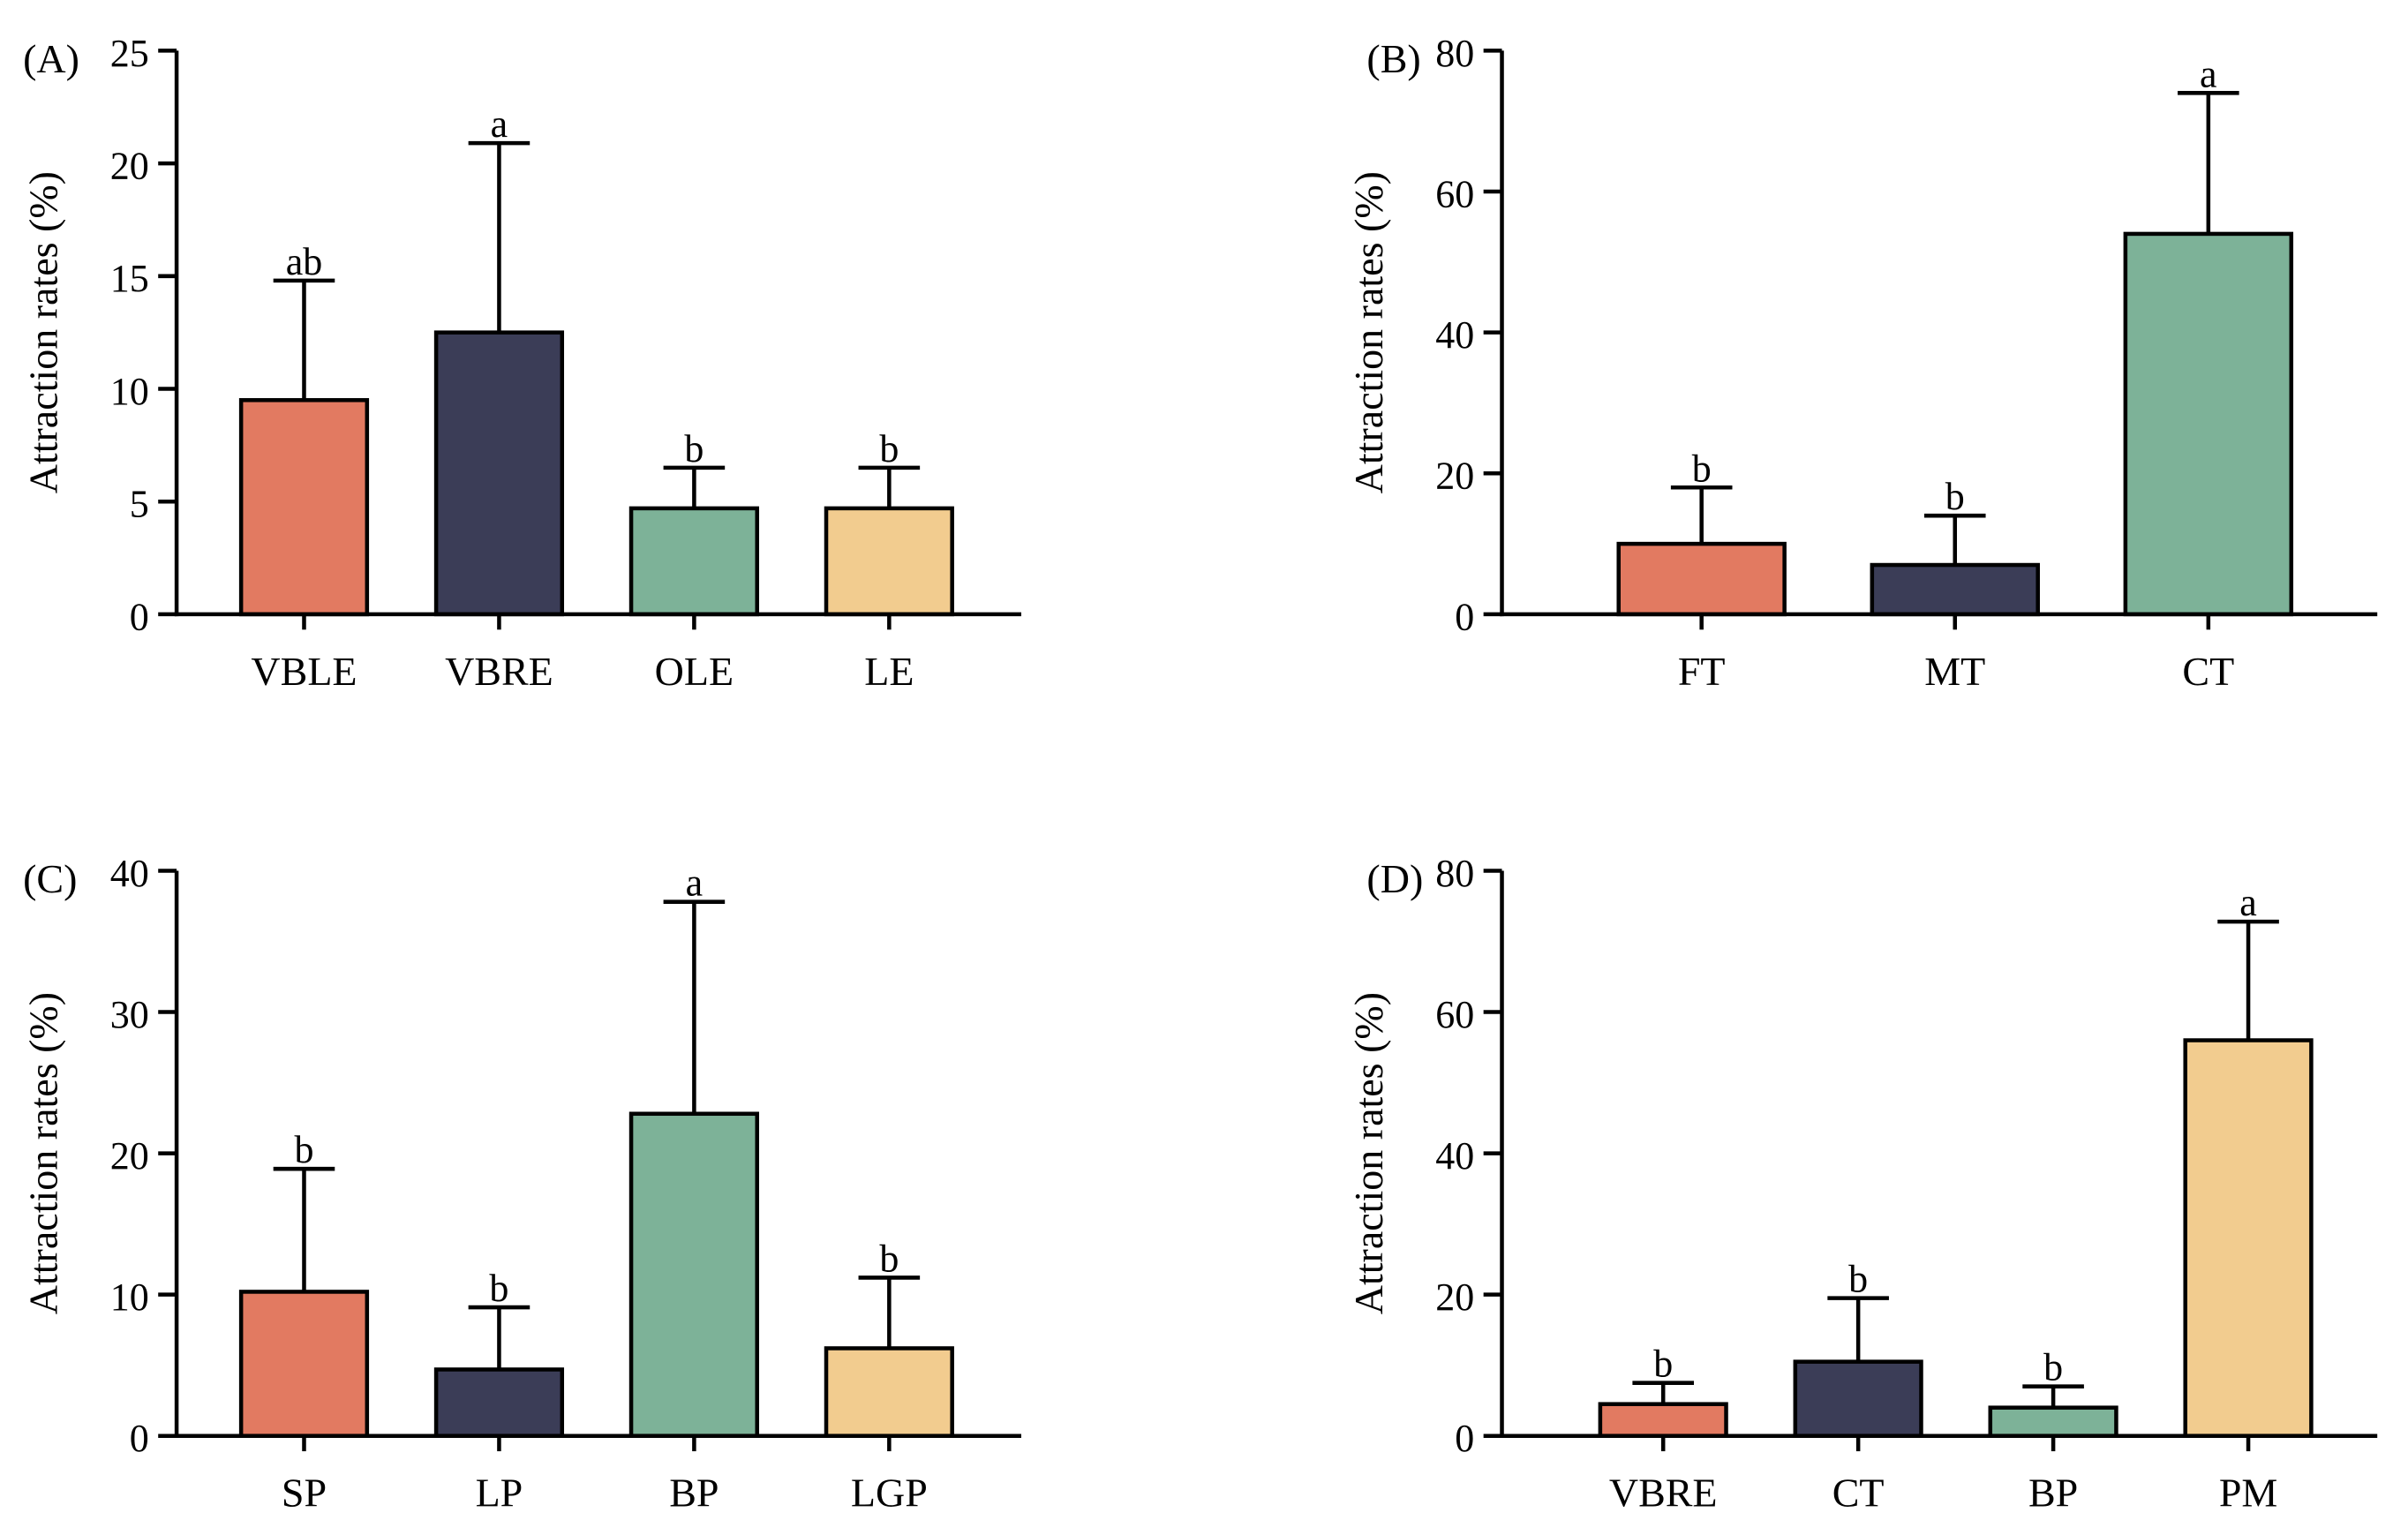  Describe the element at coordinates (51, 59) in the screenshot. I see `panel-label: (A)` at that location.